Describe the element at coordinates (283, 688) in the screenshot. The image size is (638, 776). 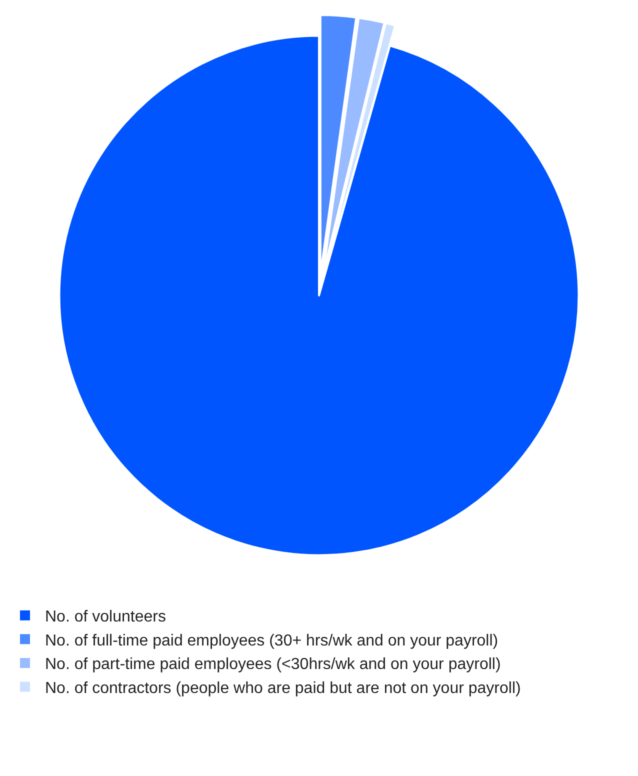
I see `legend-label: No. of contractors (people who are paid but are not on your payroll)` at that location.